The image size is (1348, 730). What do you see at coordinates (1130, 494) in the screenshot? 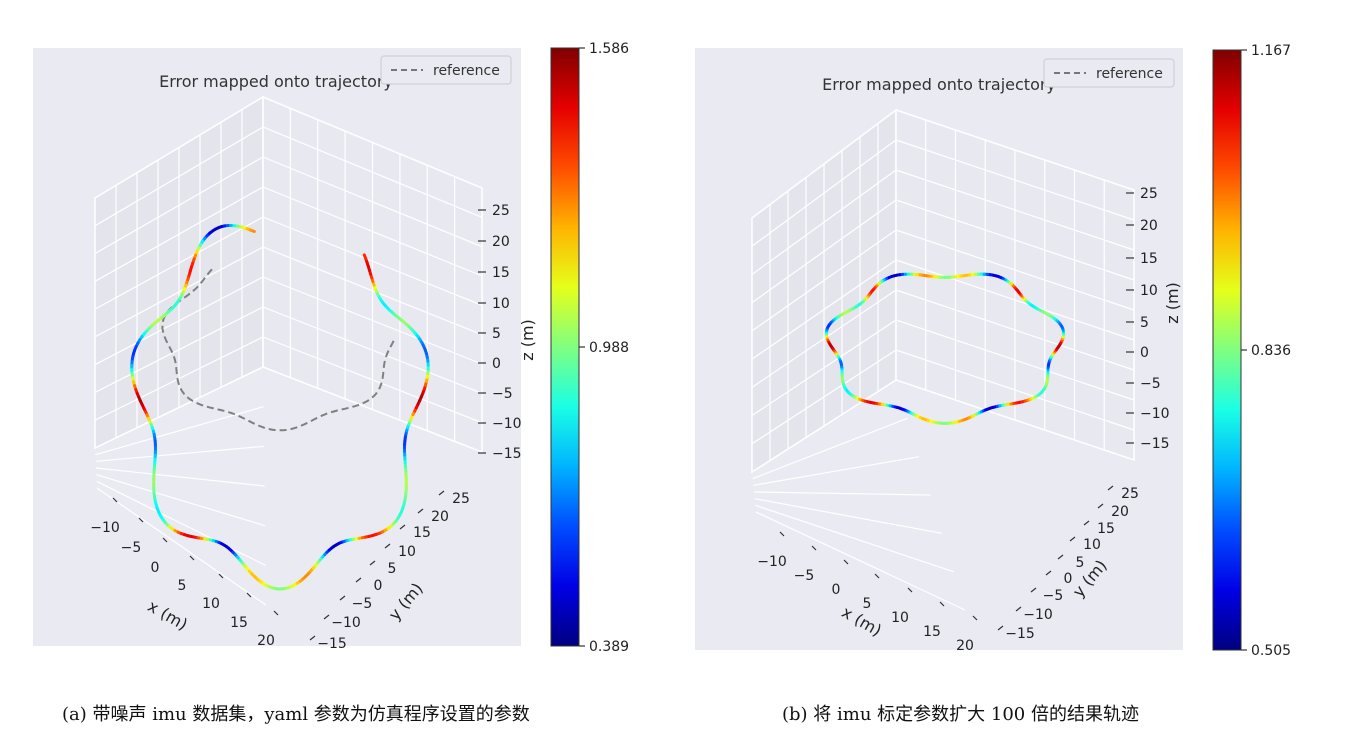
I see `y-tick-label: 25` at bounding box center [1130, 494].